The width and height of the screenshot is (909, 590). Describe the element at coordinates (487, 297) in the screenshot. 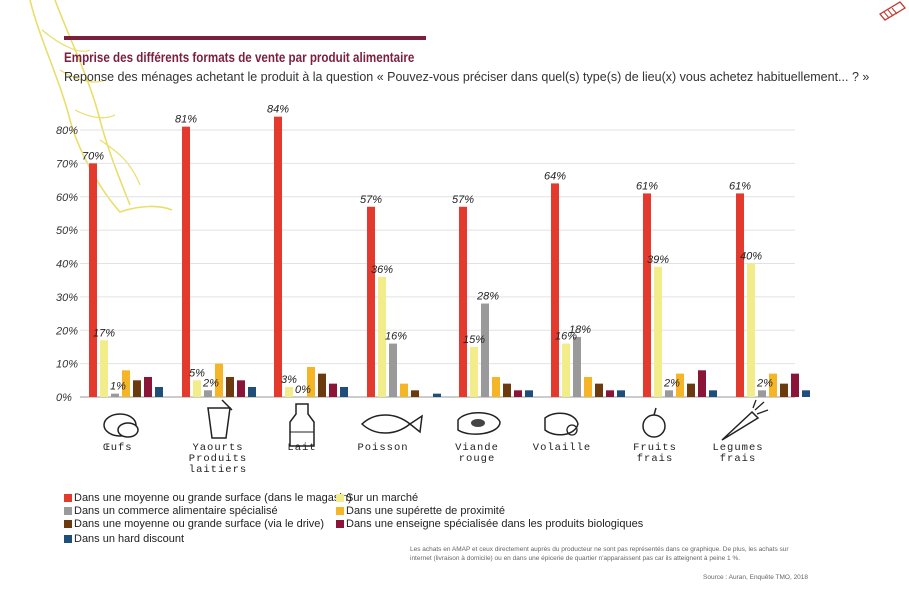

I see `data-label: 28%` at that location.